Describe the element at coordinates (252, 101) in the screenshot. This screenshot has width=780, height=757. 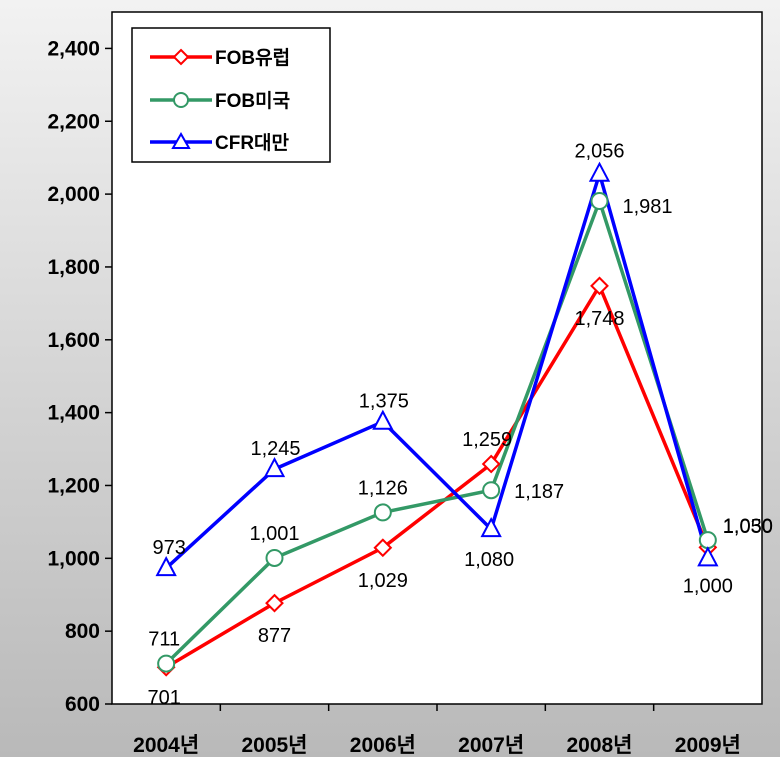
I see `legend-label: FOB미국` at that location.